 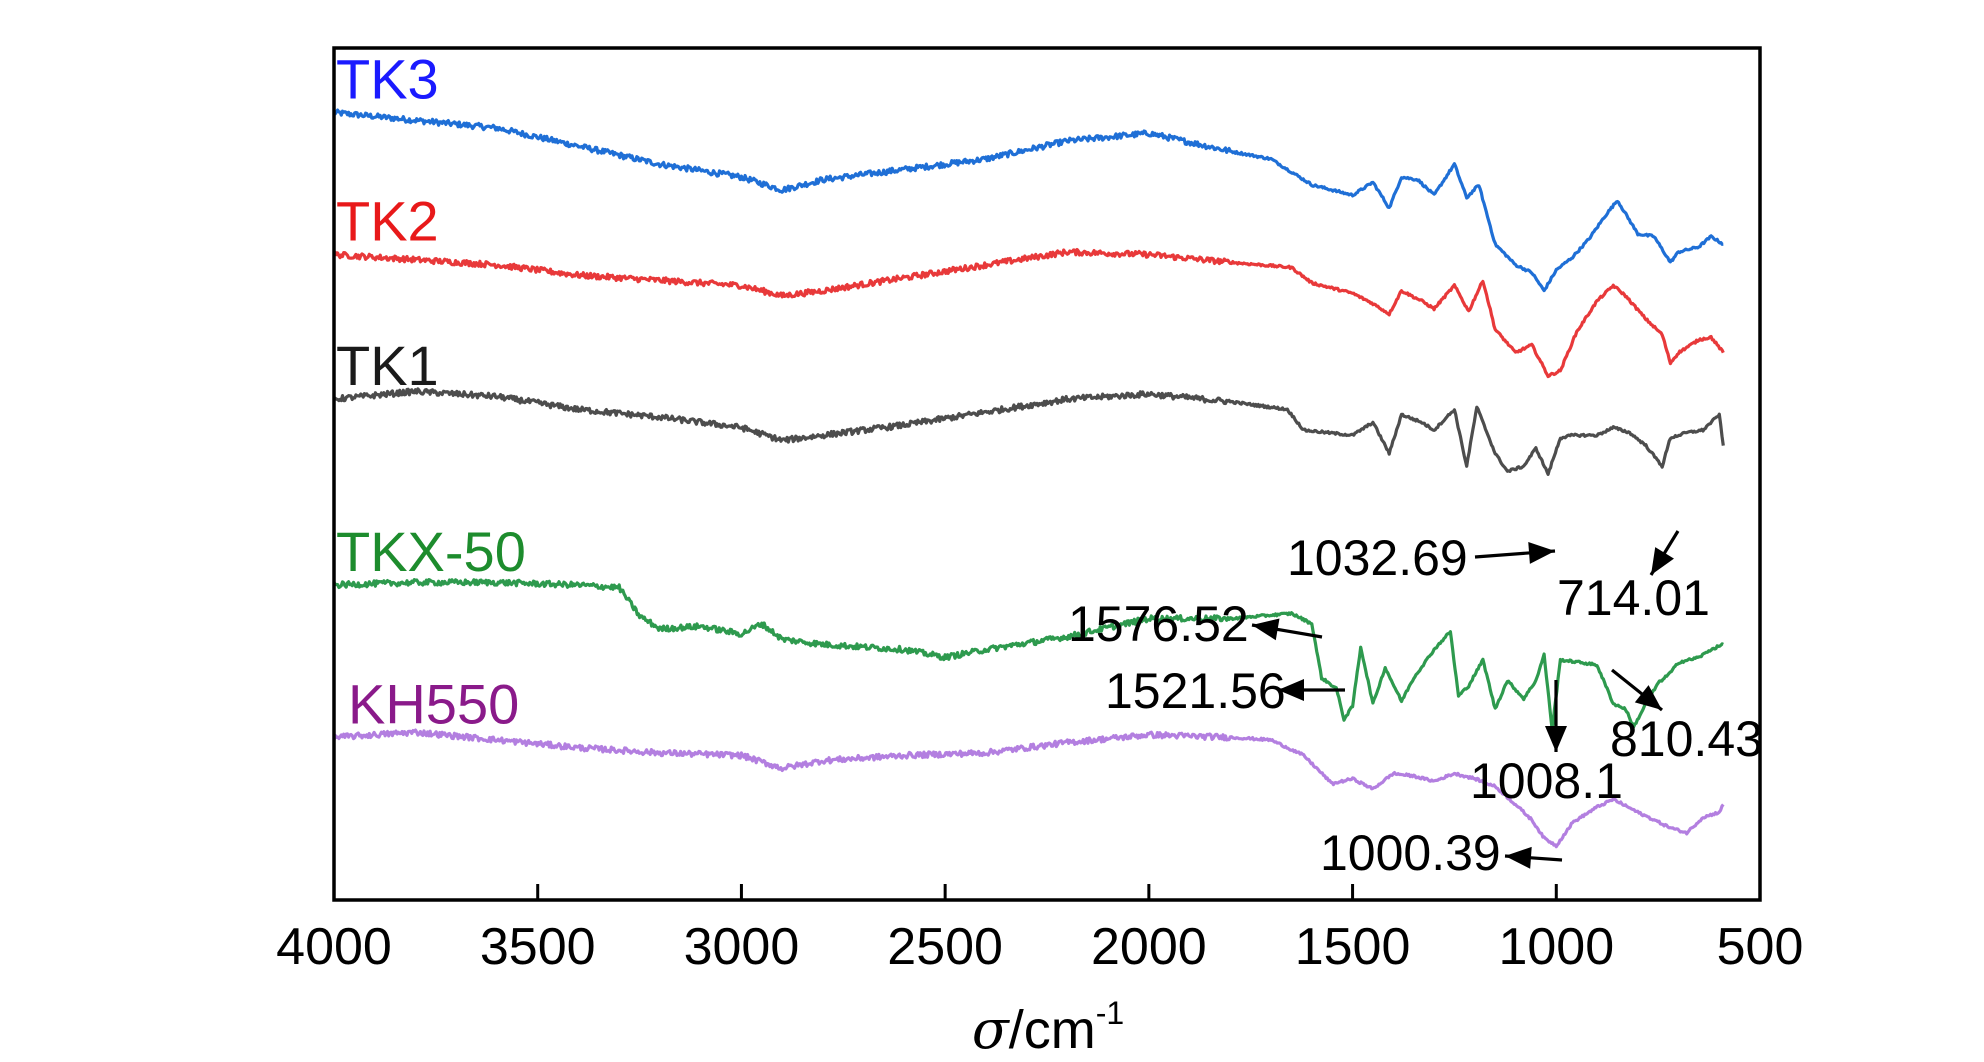 What do you see at coordinates (1028, 313) in the screenshot?
I see `series-line-tk2` at bounding box center [1028, 313].